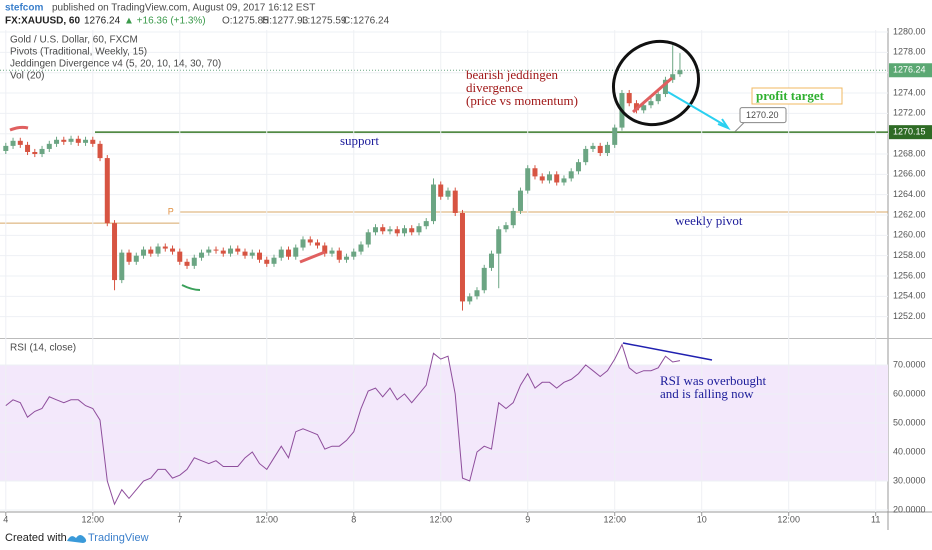  Describe the element at coordinates (102, 21) in the screenshot. I see `price: 1276.24` at that location.